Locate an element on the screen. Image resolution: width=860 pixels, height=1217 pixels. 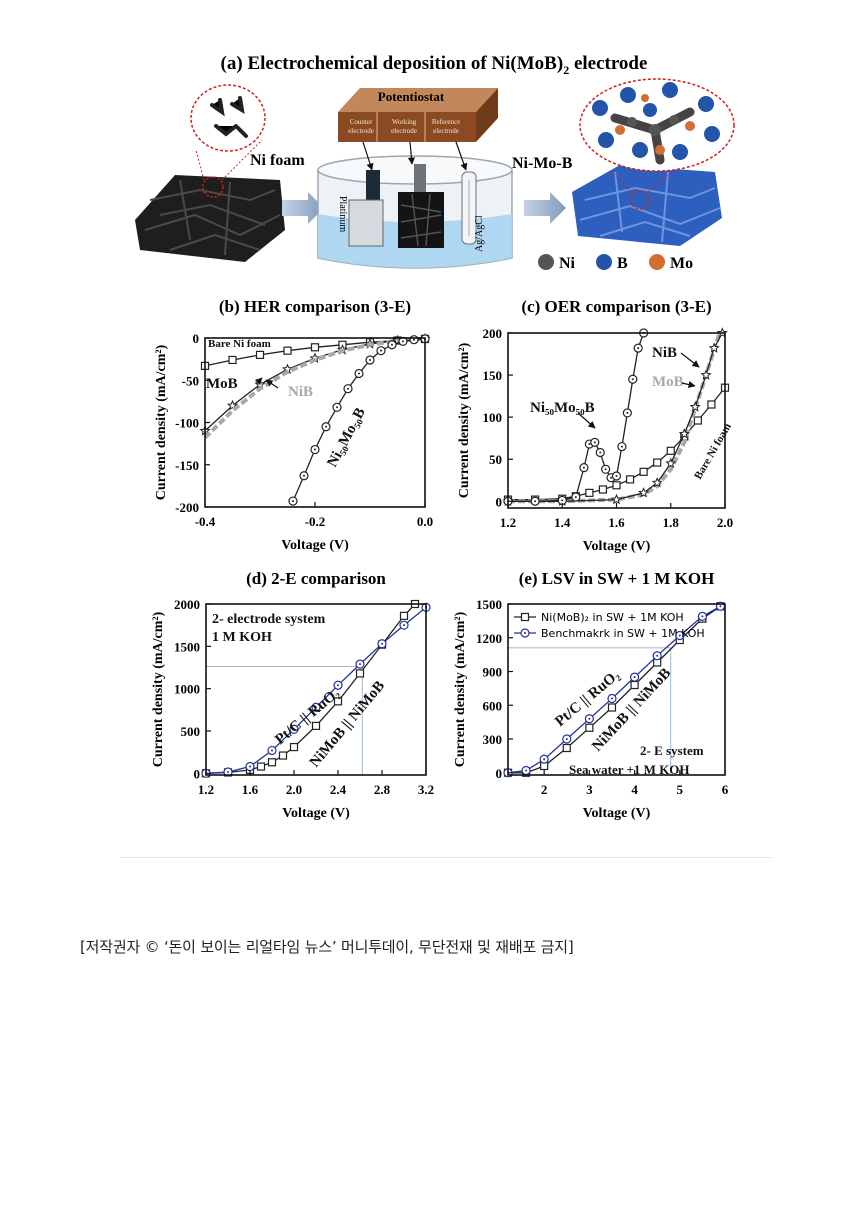
series-annotation: Sea water +1 M KOH is located at coordinates (629, 769).